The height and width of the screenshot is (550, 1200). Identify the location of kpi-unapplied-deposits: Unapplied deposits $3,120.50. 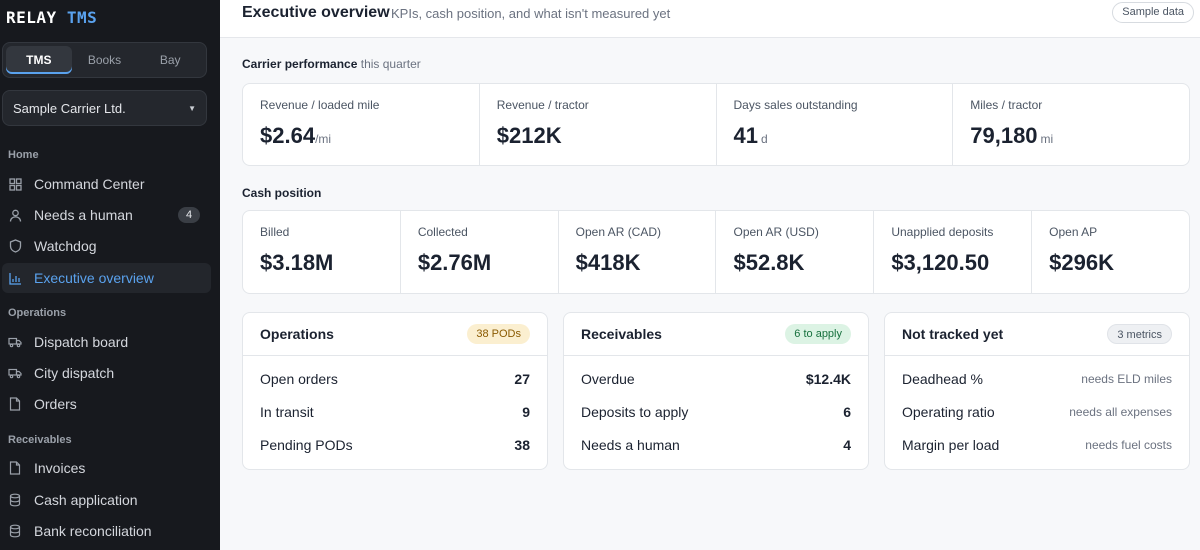
(953, 252).